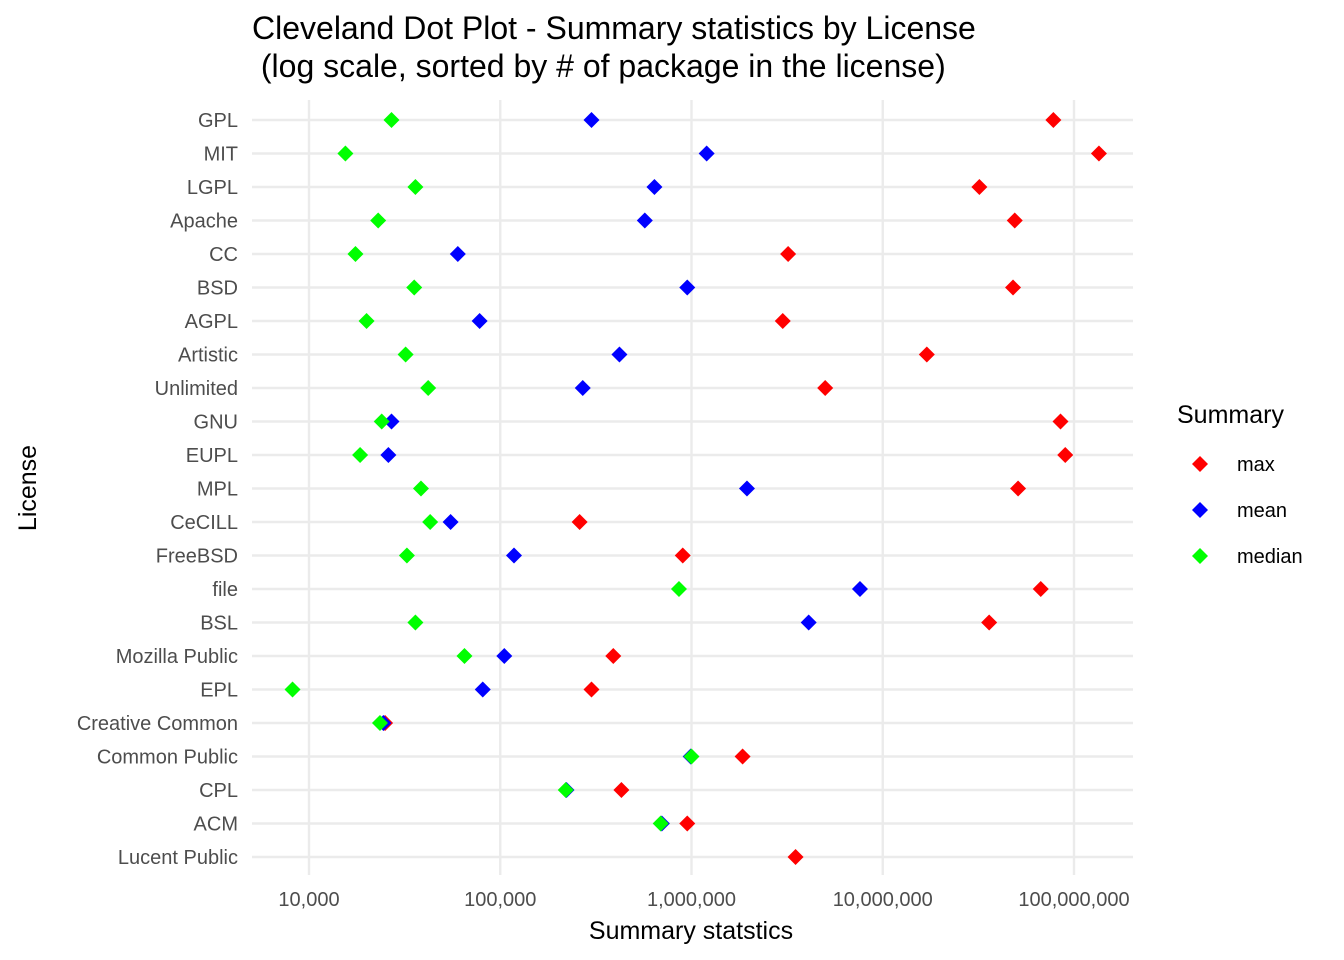 Image resolution: width=1344 pixels, height=960 pixels. I want to click on y-tick-label: Common Public, so click(167, 758).